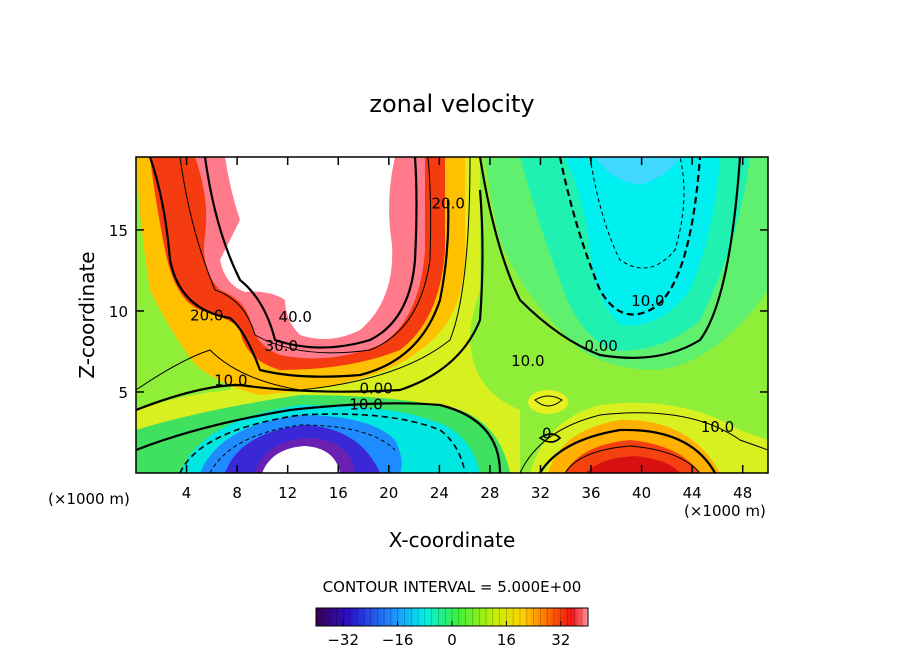 The width and height of the screenshot is (904, 654). I want to click on field-band-darkred-right-lower, so click(632, 464).